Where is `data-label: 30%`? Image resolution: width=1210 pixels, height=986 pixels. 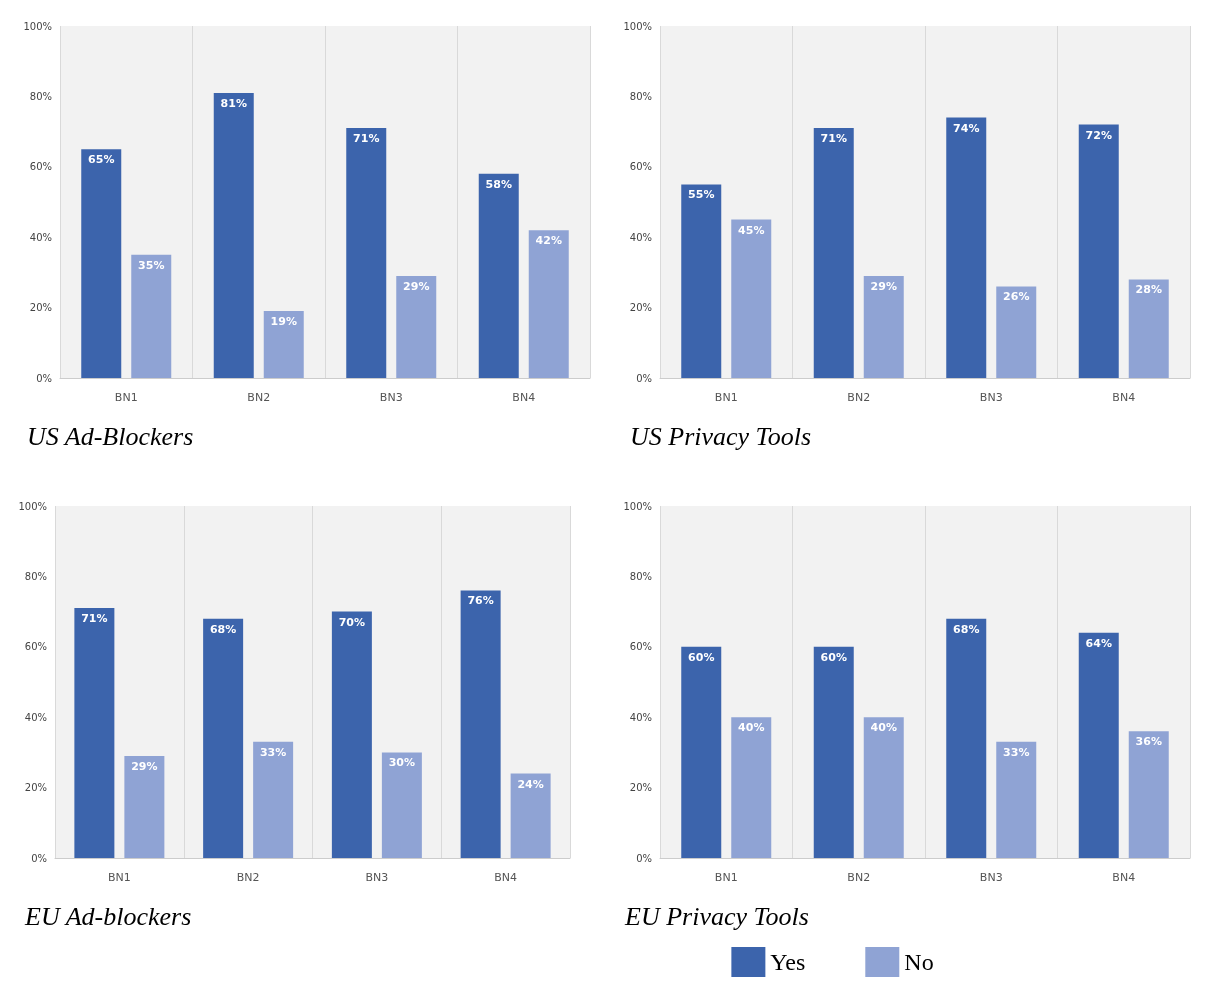
data-label: 30% is located at coordinates (402, 763).